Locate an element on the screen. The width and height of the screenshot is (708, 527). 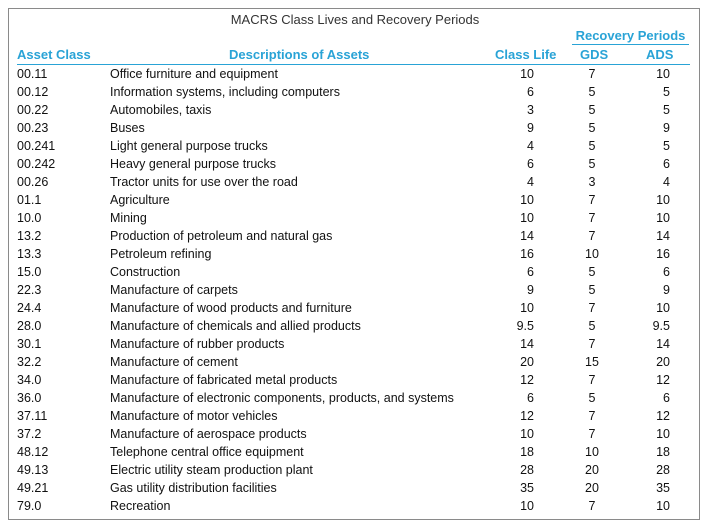
asset-class-cell: 49.13 is located at coordinates (33, 470).